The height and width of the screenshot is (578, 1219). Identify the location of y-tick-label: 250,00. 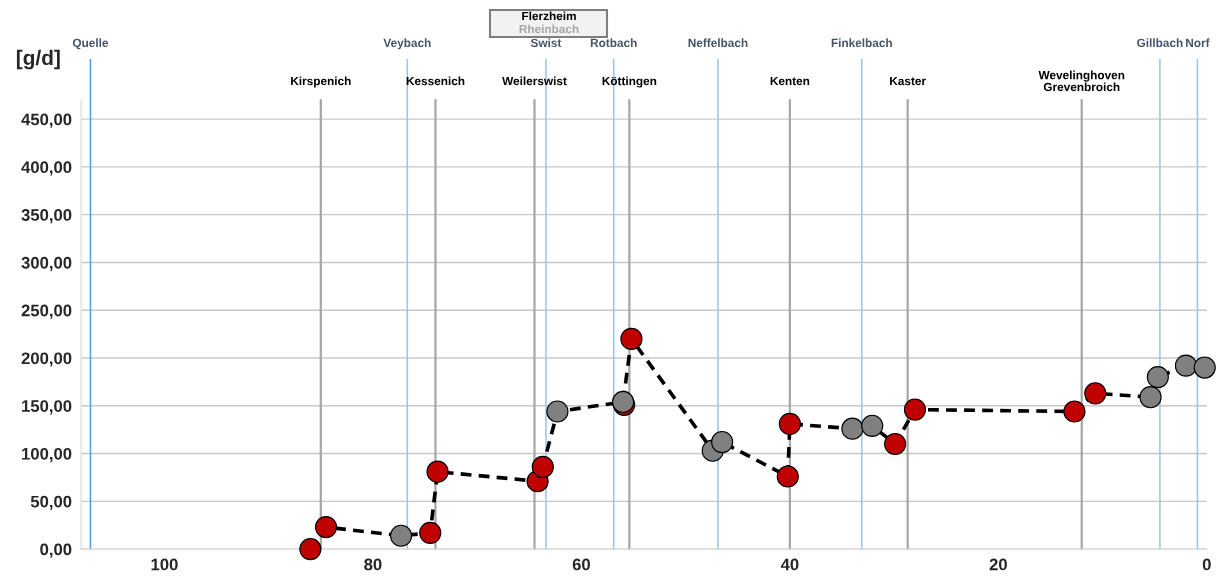
(46, 311).